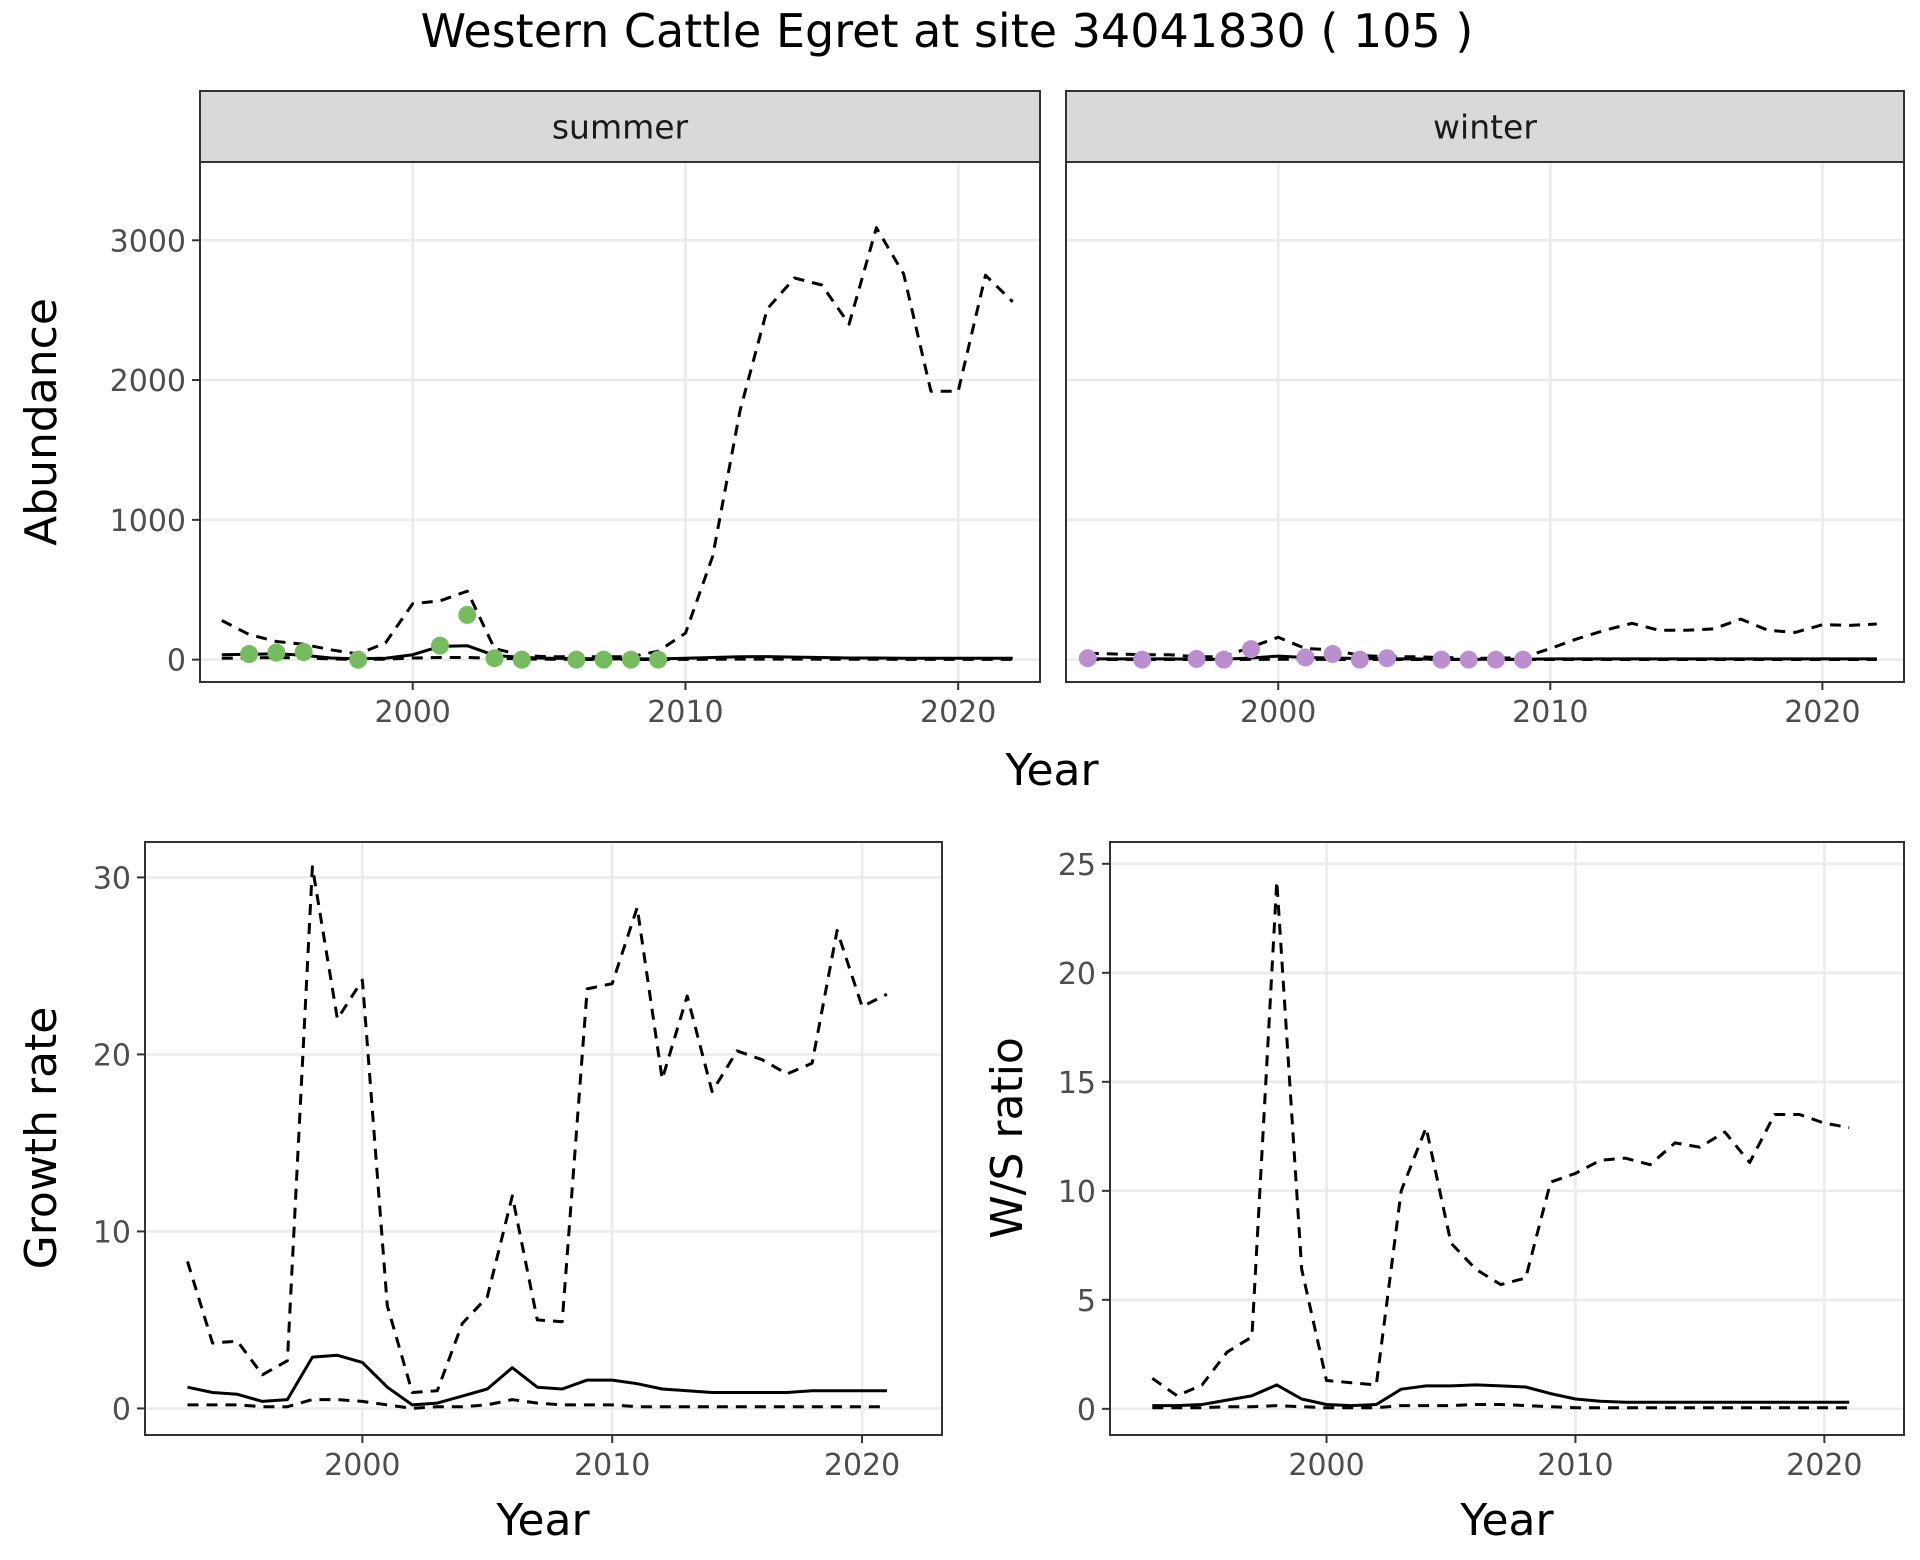 This screenshot has width=1920, height=1560. Describe the element at coordinates (413, 712) in the screenshot. I see `abundance-summer-x-tick-label: 2000` at that location.